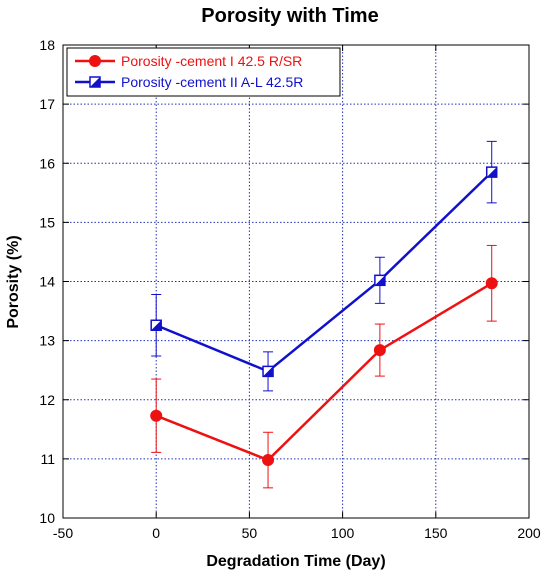 The image size is (550, 581). What do you see at coordinates (529, 533) in the screenshot?
I see `x-tick-label: 200` at bounding box center [529, 533].